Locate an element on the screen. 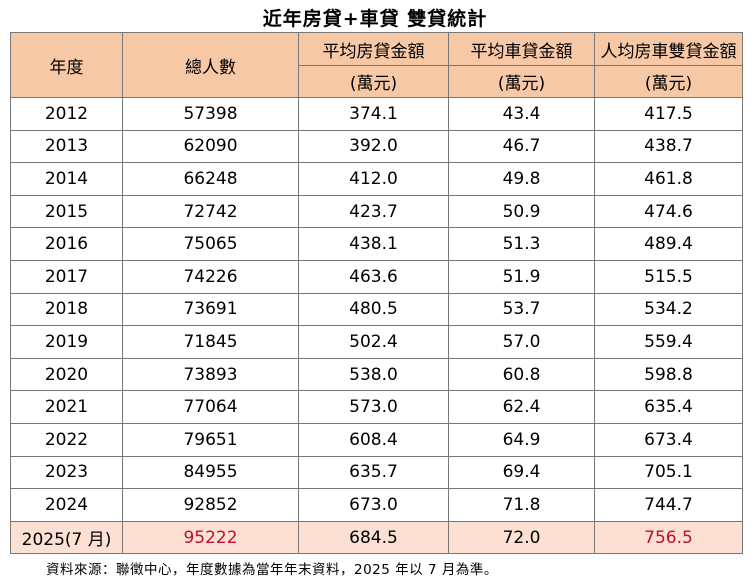 This screenshot has height=582, width=750. year-cell: 2023 is located at coordinates (66, 472).